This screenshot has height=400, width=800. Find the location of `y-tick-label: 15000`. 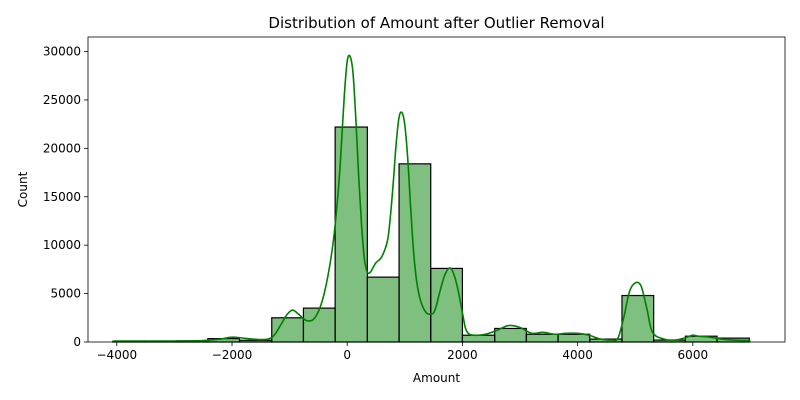

y-tick-label: 15000 is located at coordinates (62, 197).